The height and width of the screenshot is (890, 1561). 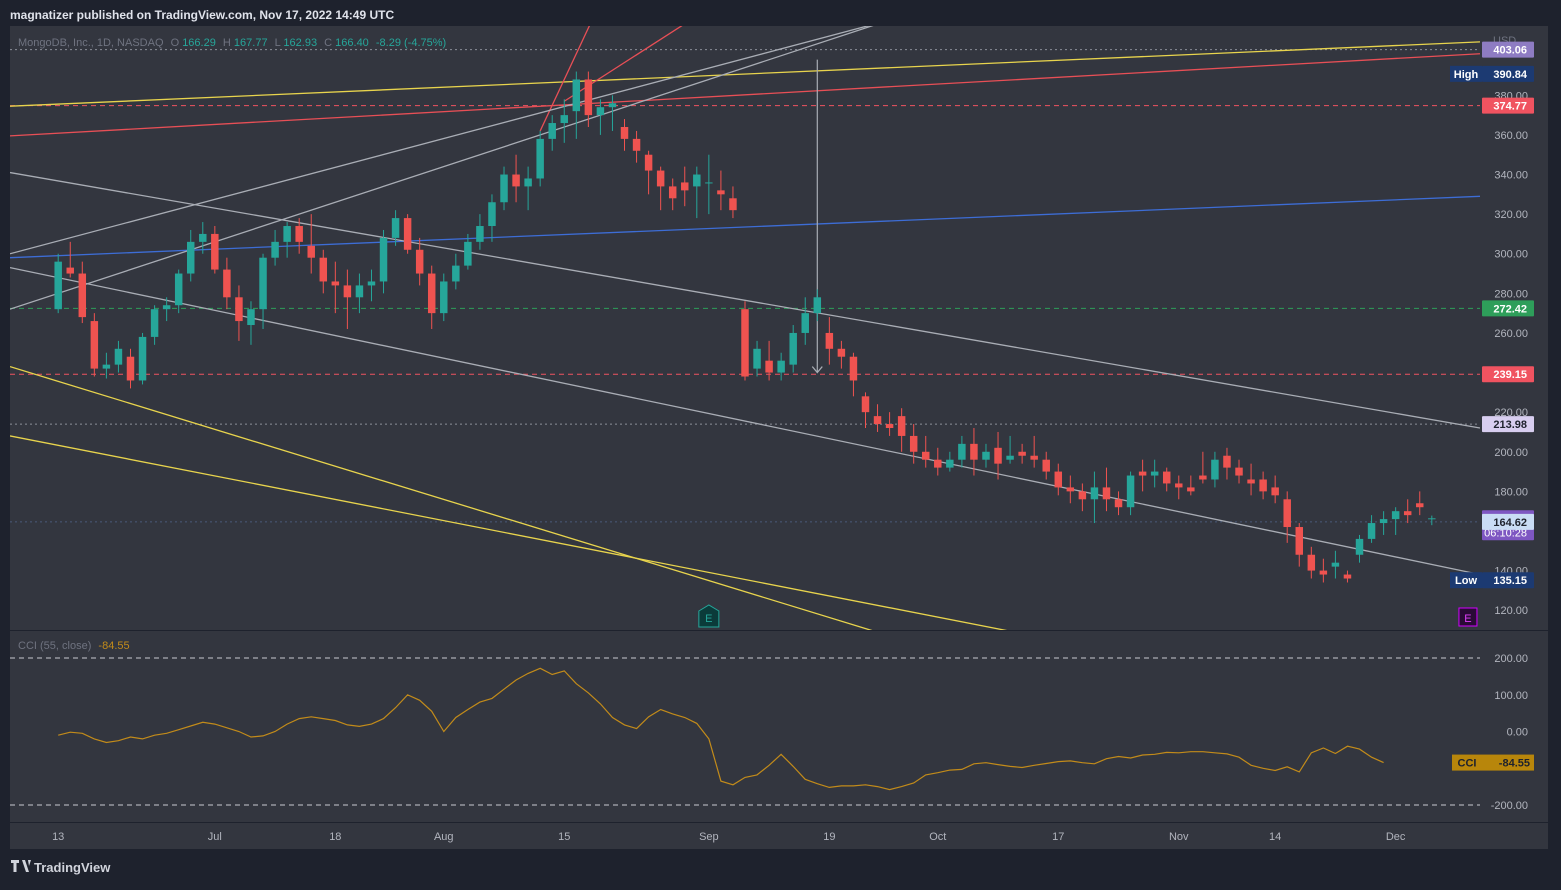 I want to click on legend-change: -8.29 (-4.75%), so click(x=411, y=43).